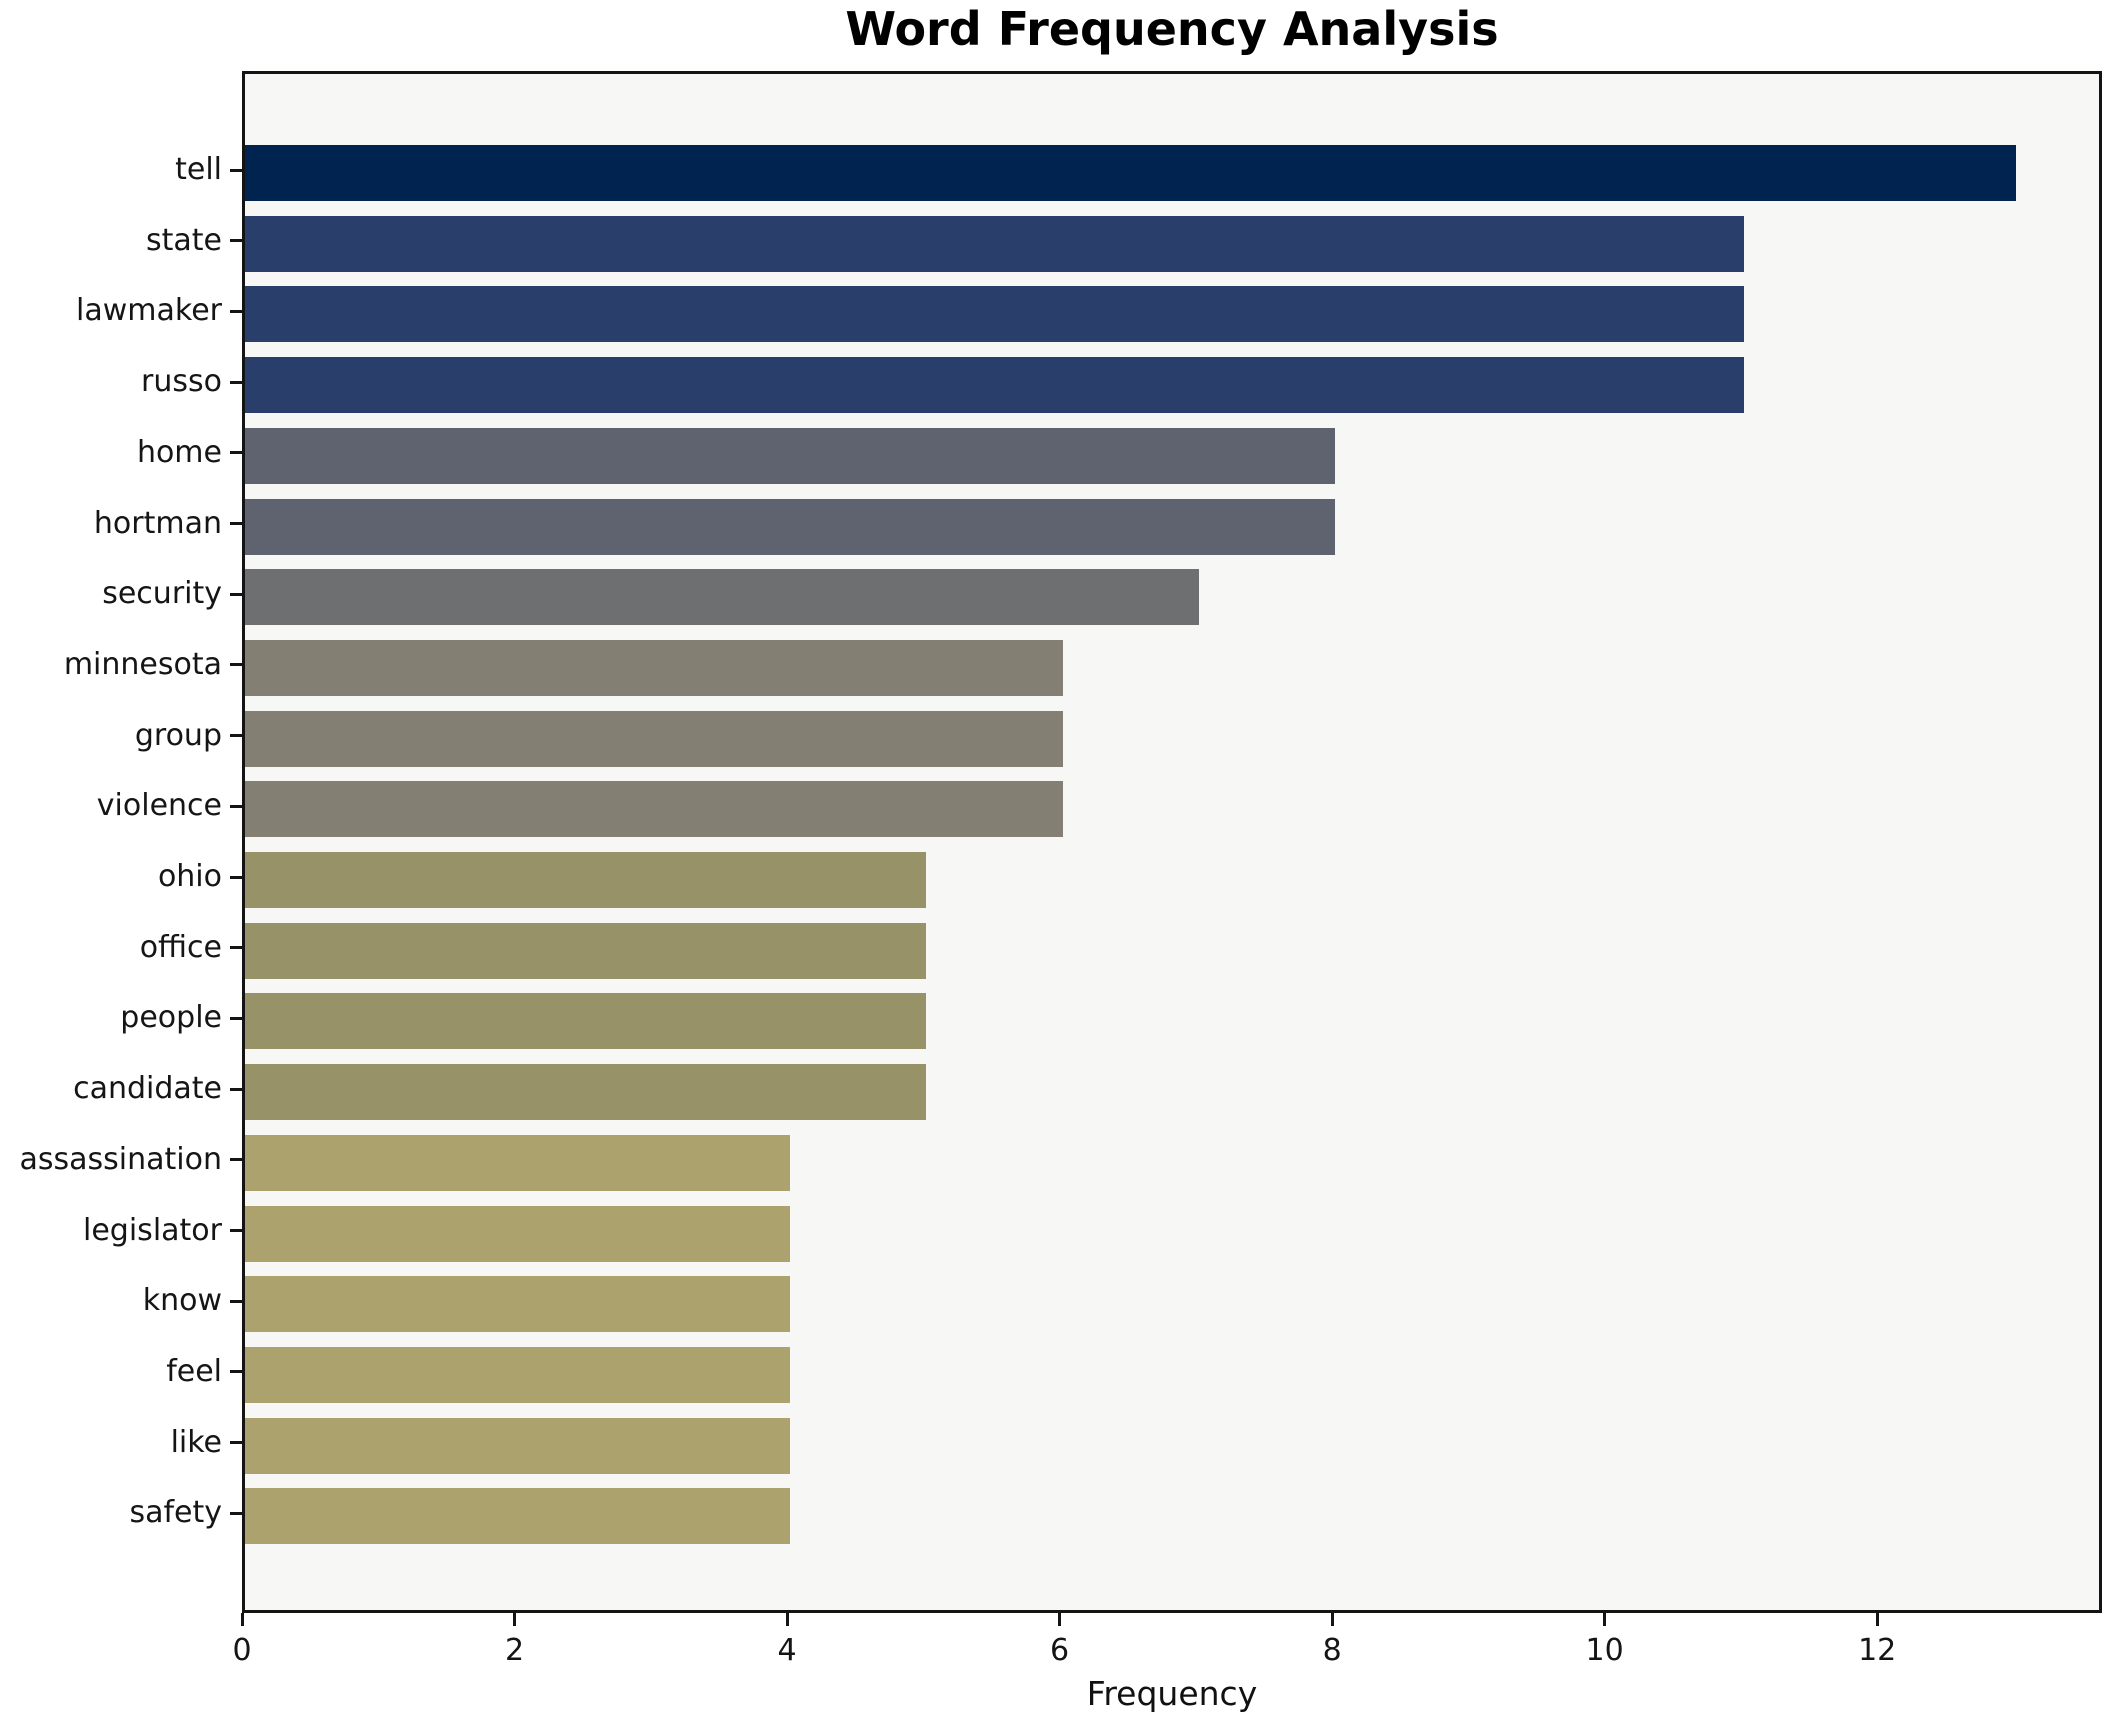 The image size is (2121, 1722). I want to click on x-tick-label: 4, so click(787, 1650).